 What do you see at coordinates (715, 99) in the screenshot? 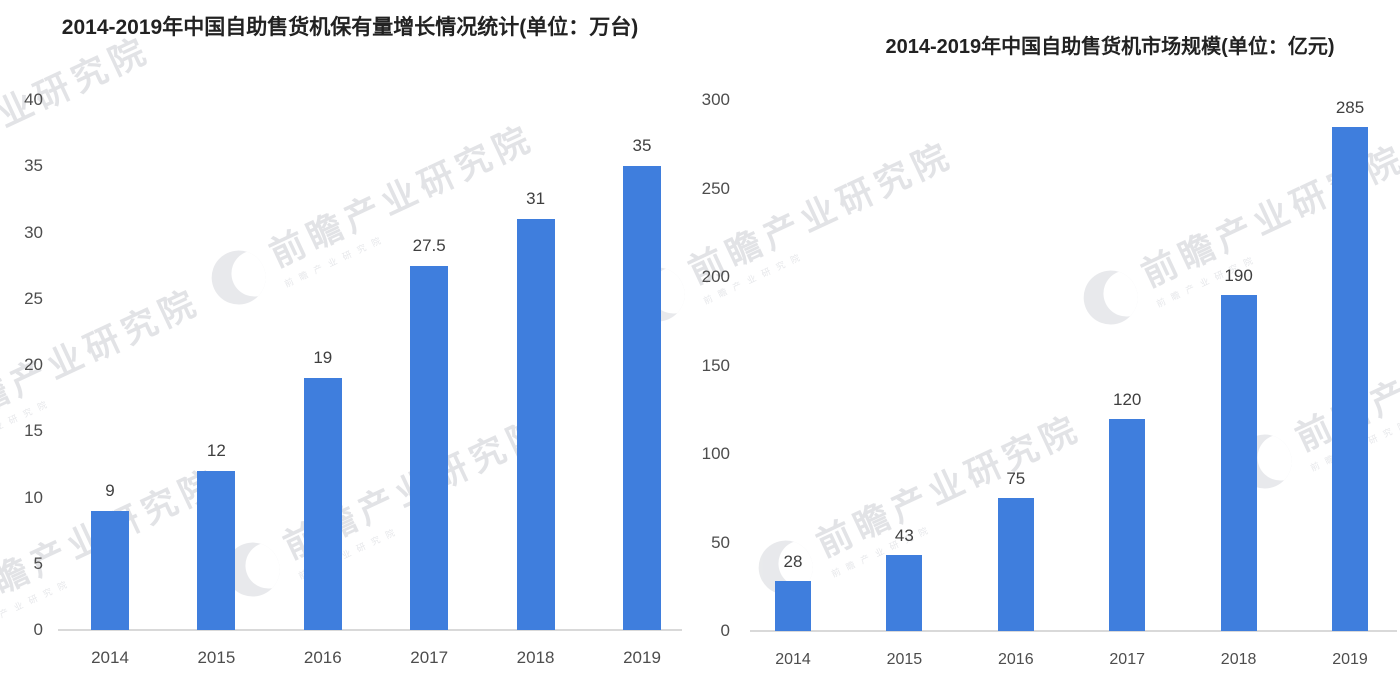
I see `y-axis-tick-label: 300` at bounding box center [715, 99].